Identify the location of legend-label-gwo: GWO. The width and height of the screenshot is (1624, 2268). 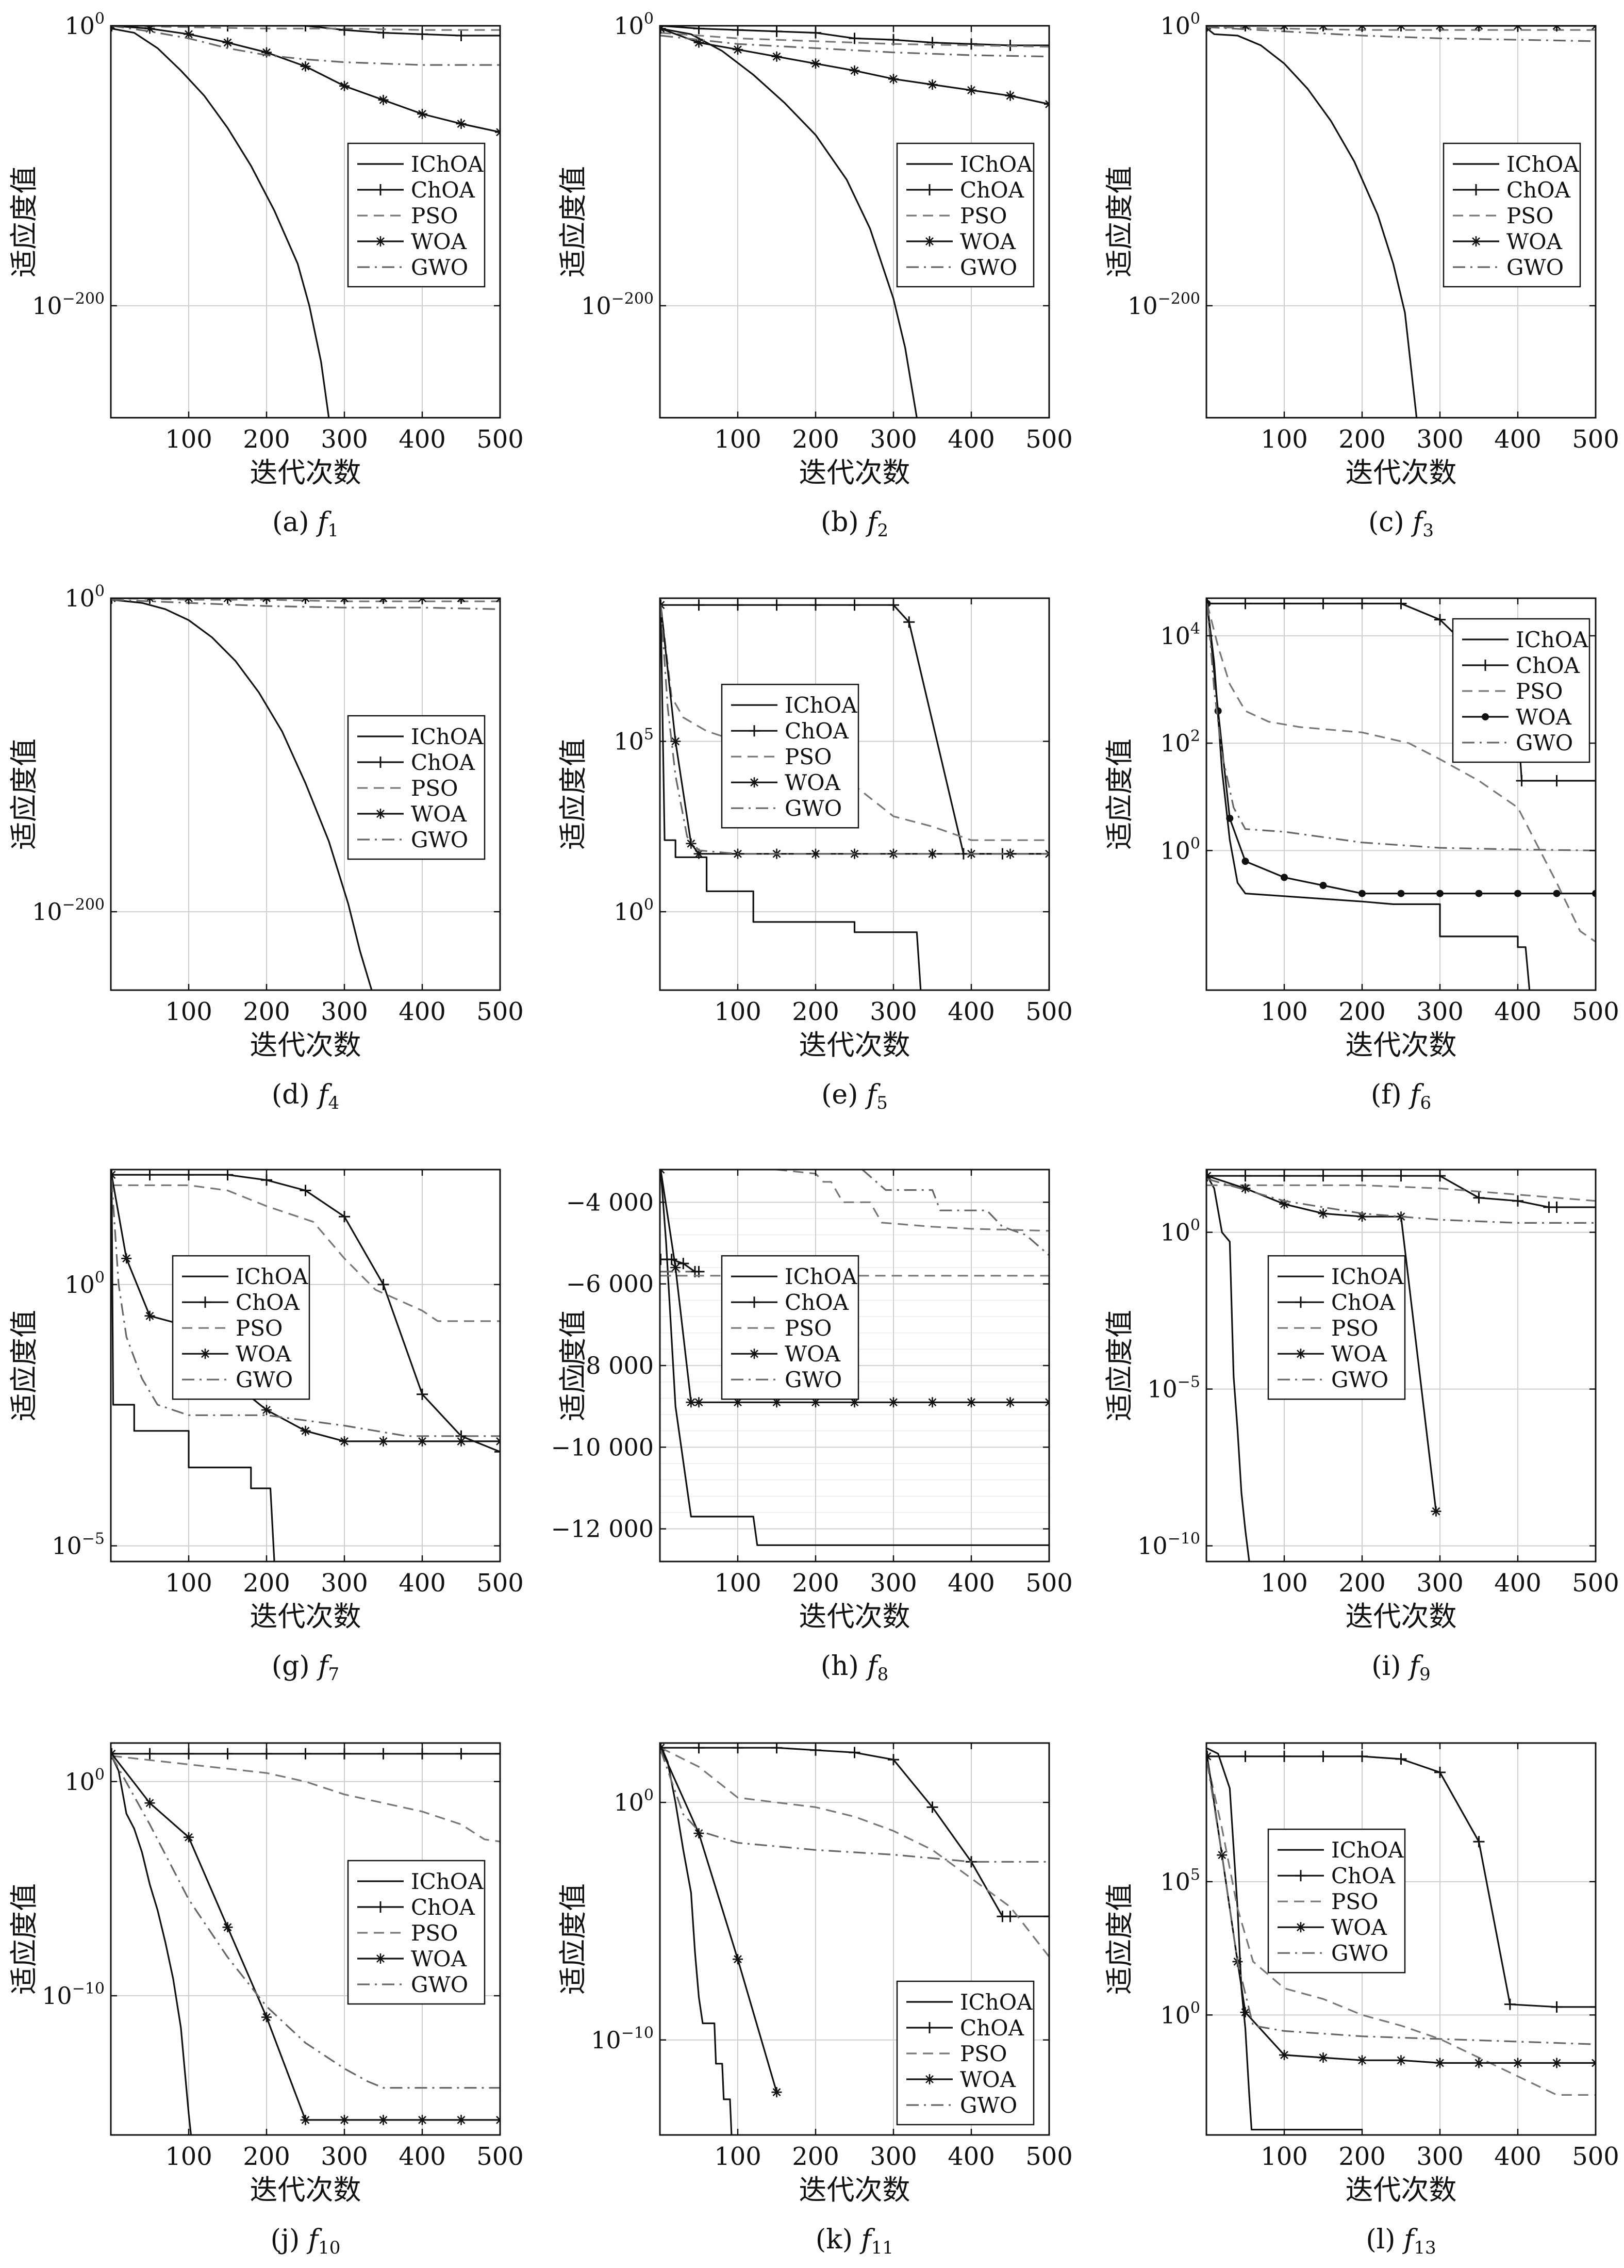
(988, 2105).